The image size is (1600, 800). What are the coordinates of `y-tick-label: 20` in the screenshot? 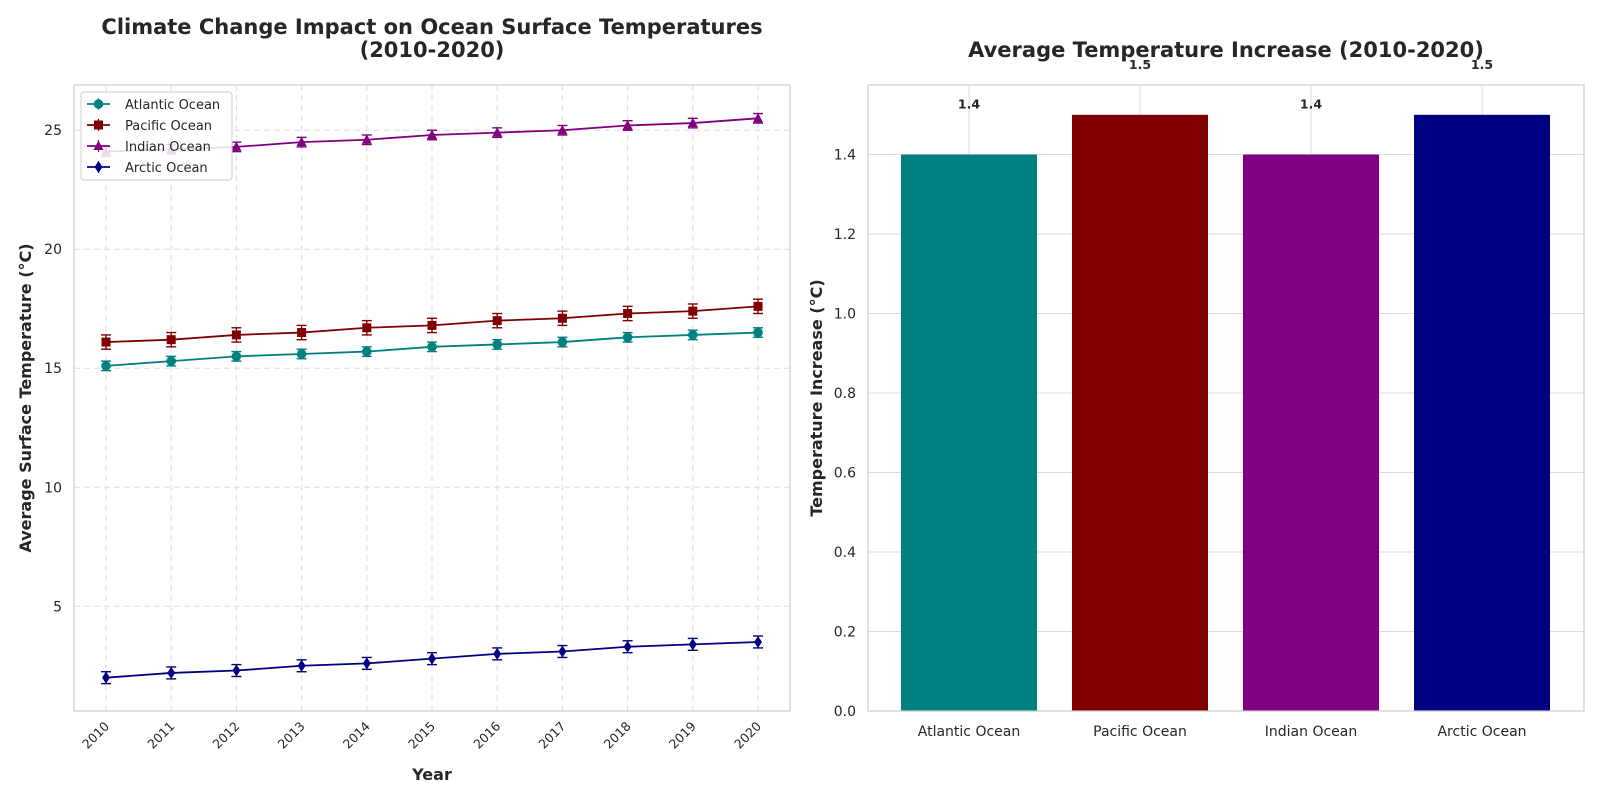 It's located at (53, 250).